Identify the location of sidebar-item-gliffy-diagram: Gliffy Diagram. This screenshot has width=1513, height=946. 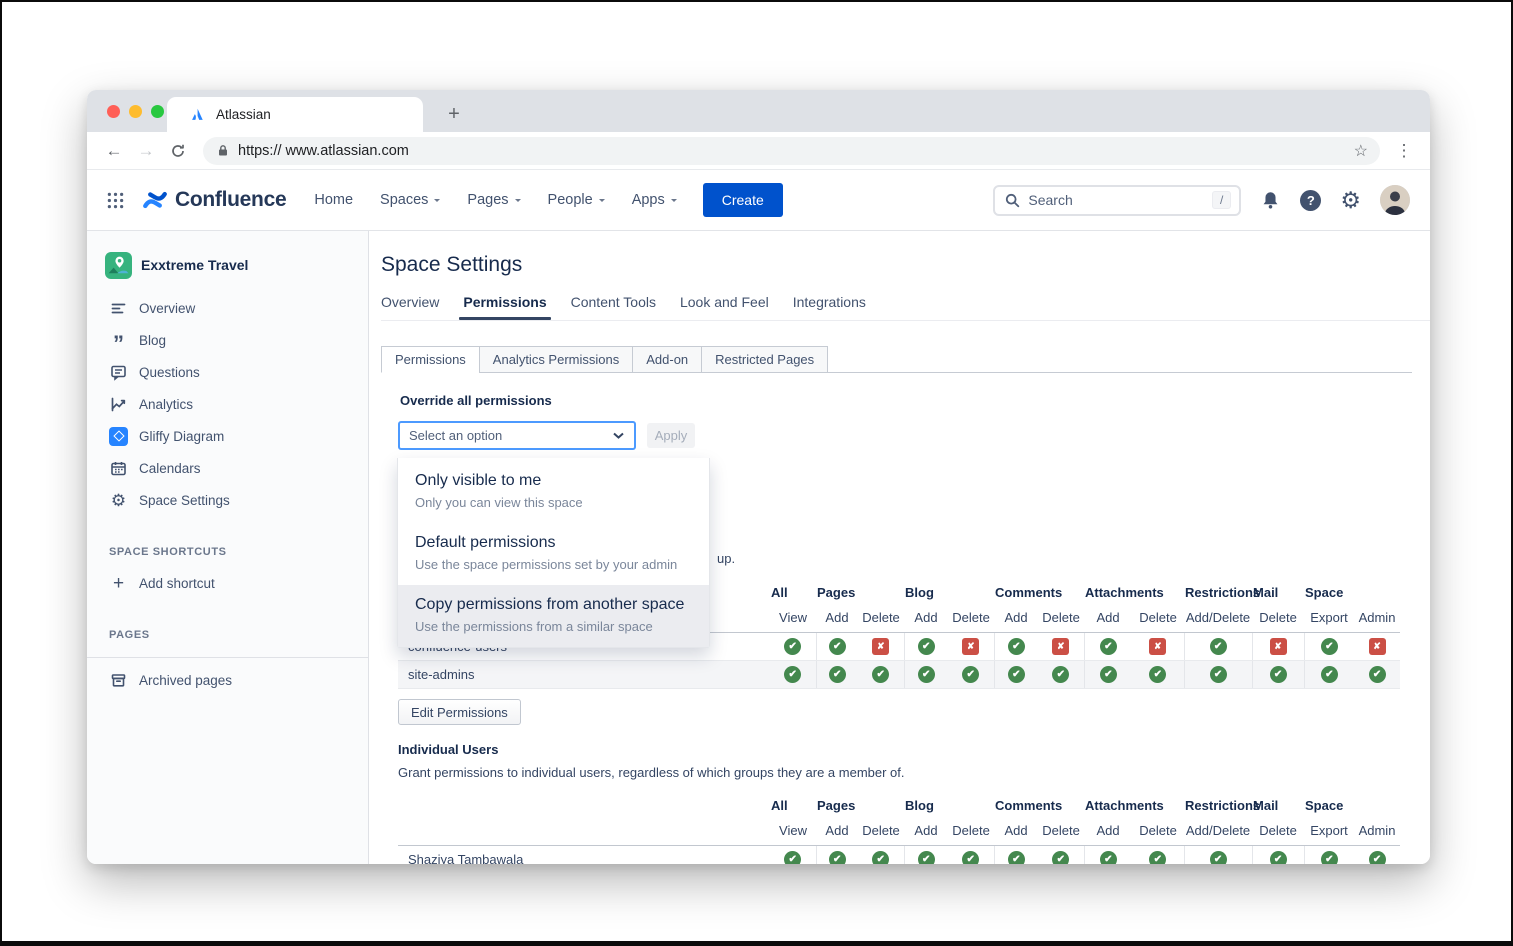
(227, 436).